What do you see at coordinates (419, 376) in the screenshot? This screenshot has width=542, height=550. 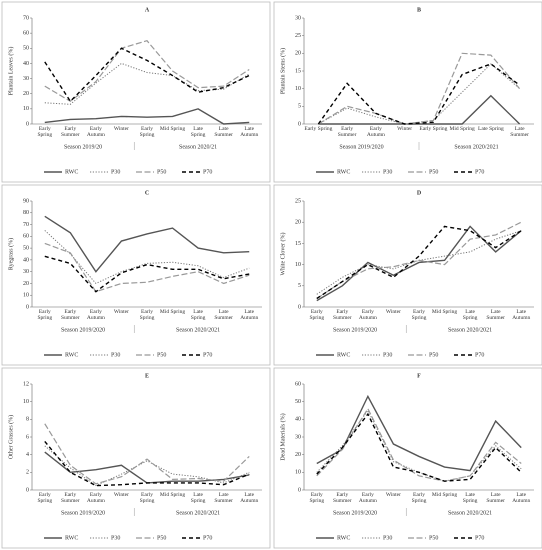 I see `panel-title: F` at bounding box center [419, 376].